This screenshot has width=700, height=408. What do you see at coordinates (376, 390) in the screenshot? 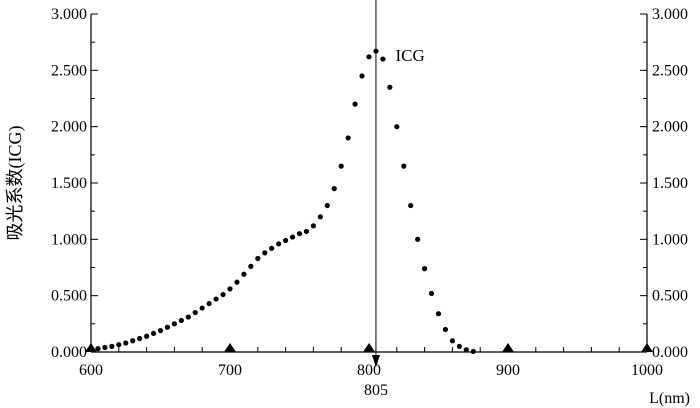
I see `peak-label: 805` at bounding box center [376, 390].